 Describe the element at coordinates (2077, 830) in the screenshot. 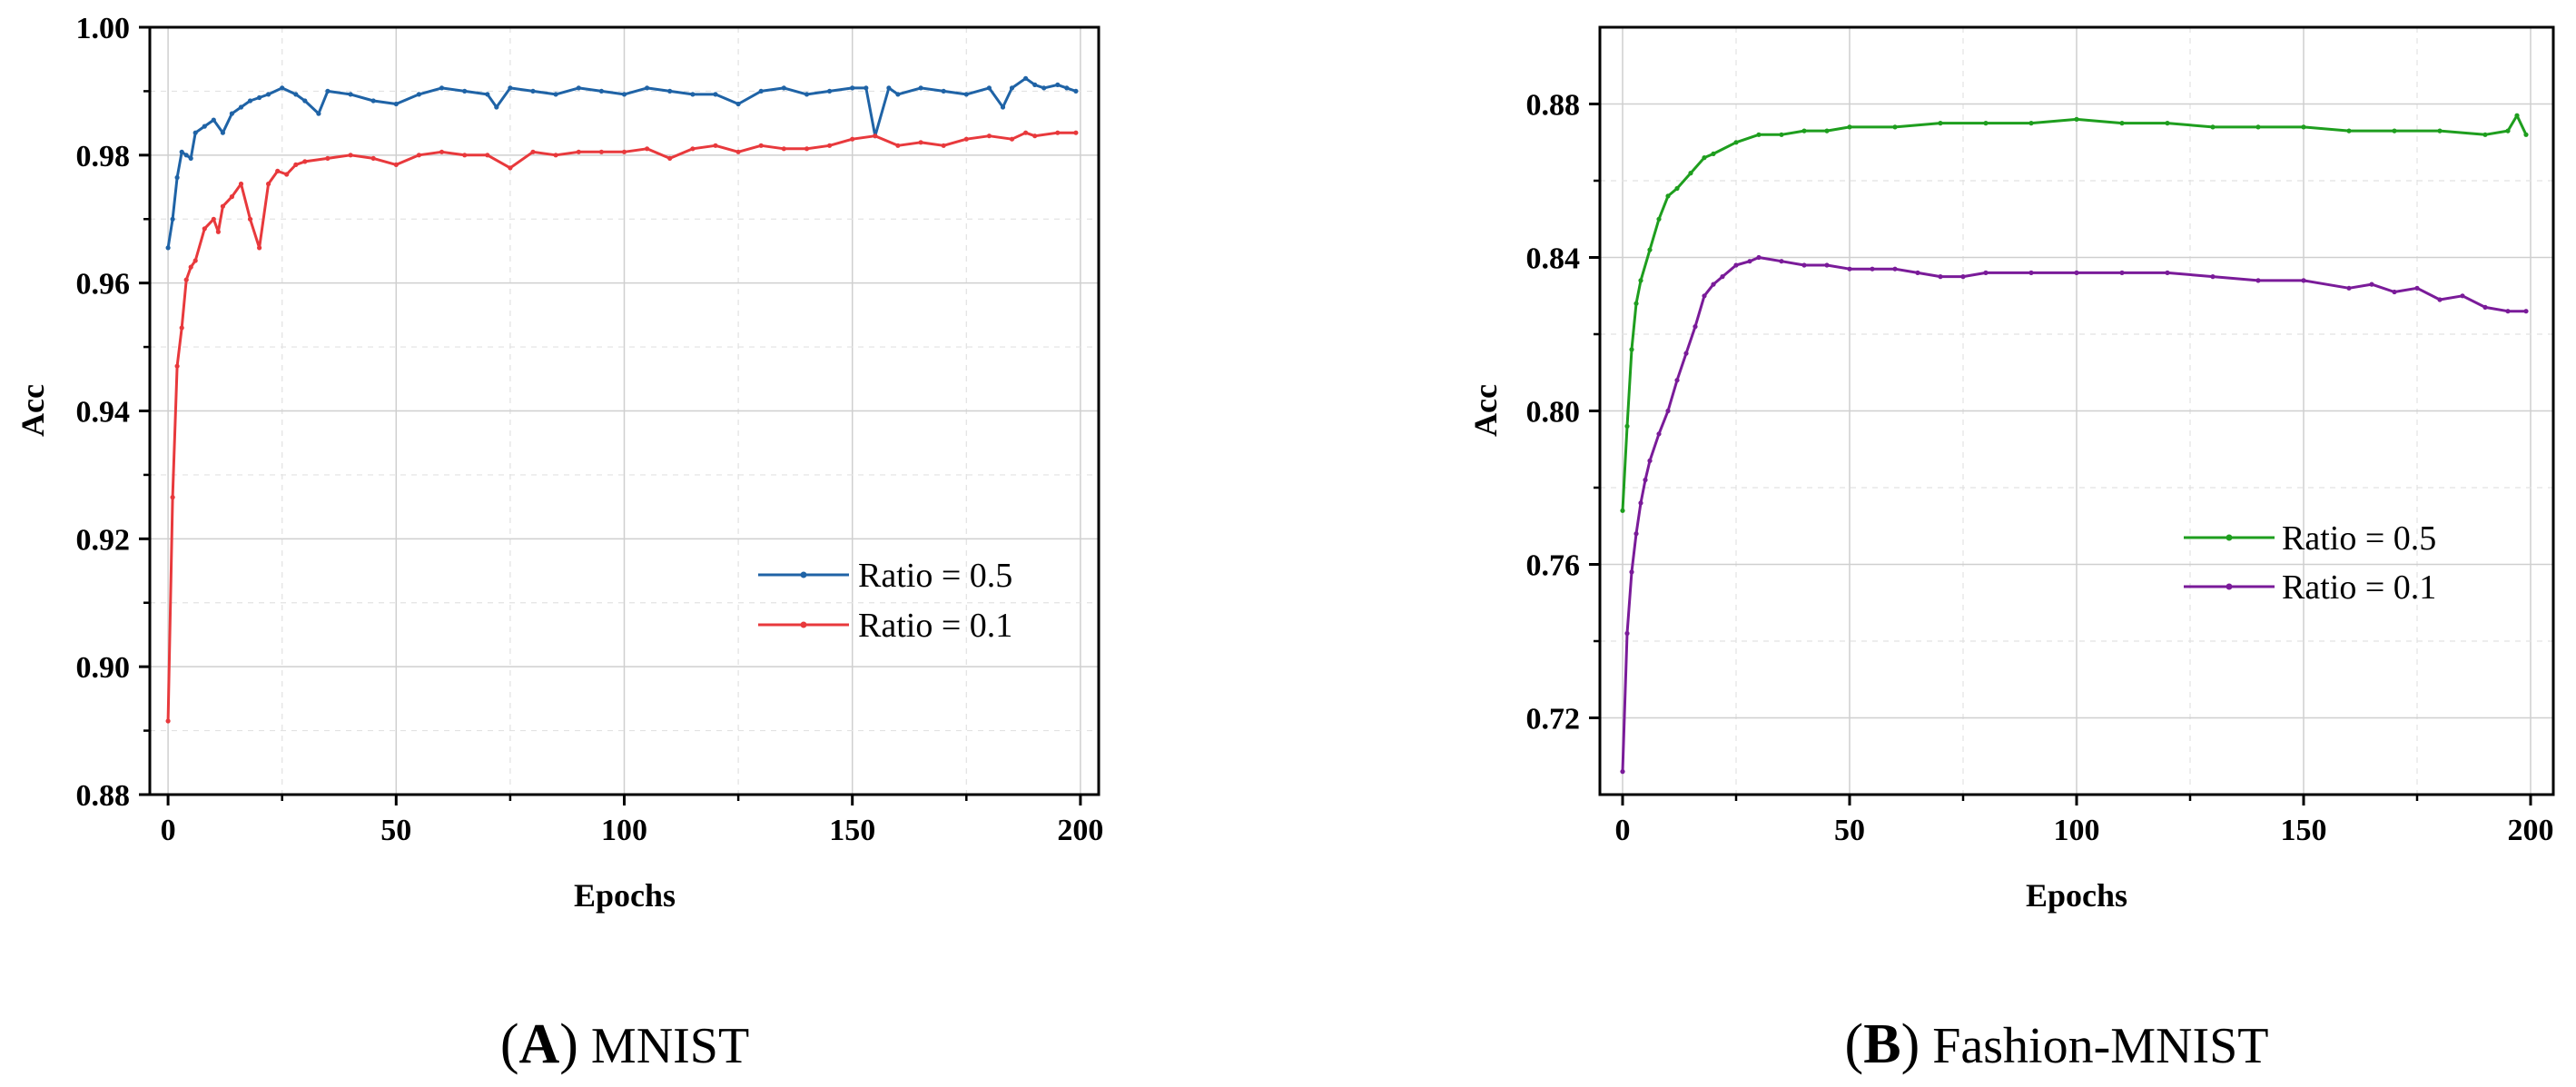

I see `panel-b-x-tick-label: 100` at that location.